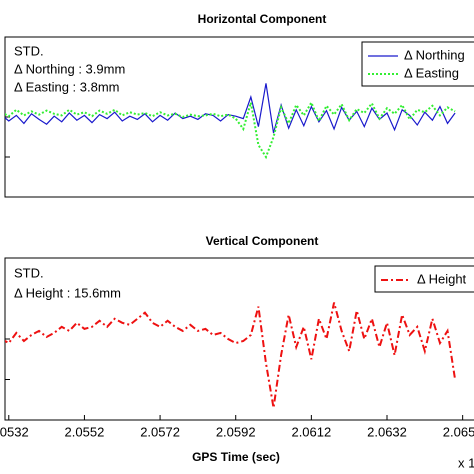  I want to click on annotation: Δ Northing : 3.9mm, so click(69, 68).